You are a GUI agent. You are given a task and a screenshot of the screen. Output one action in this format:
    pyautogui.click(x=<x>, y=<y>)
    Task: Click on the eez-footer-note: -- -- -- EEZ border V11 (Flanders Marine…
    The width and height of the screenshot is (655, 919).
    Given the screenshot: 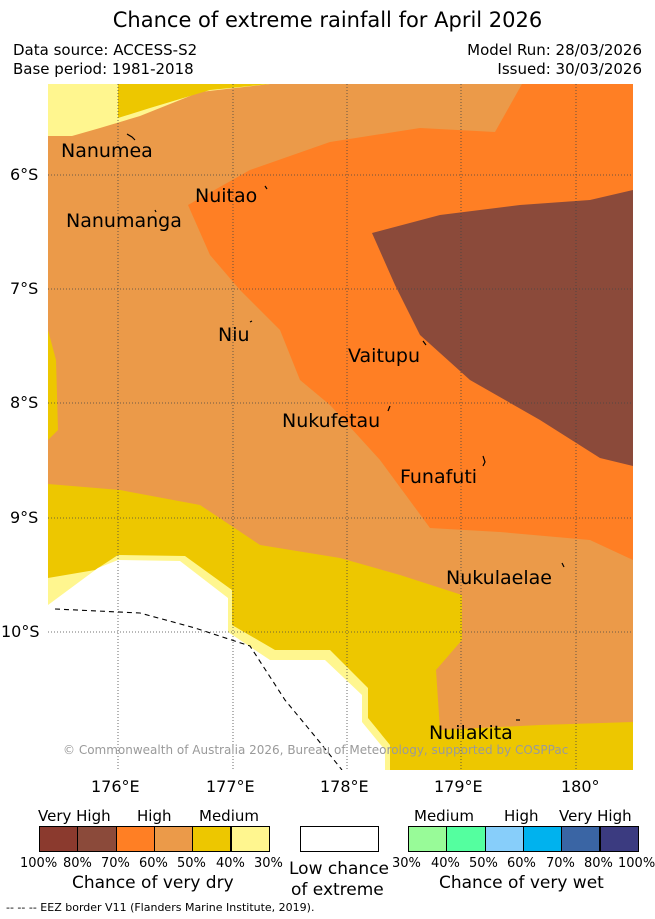 What is the action you would take?
    pyautogui.click(x=160, y=907)
    